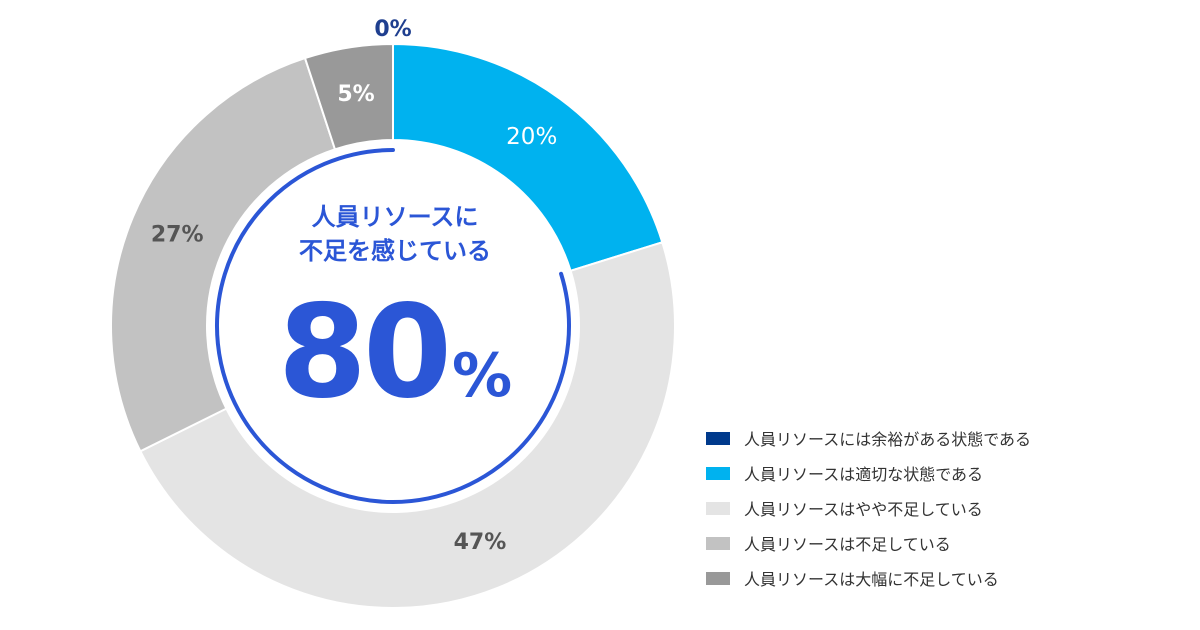 This screenshot has height=630, width=1200. Describe the element at coordinates (871, 579) in the screenshot. I see `legend-label: 人員リソースは大幅に不足している` at that location.